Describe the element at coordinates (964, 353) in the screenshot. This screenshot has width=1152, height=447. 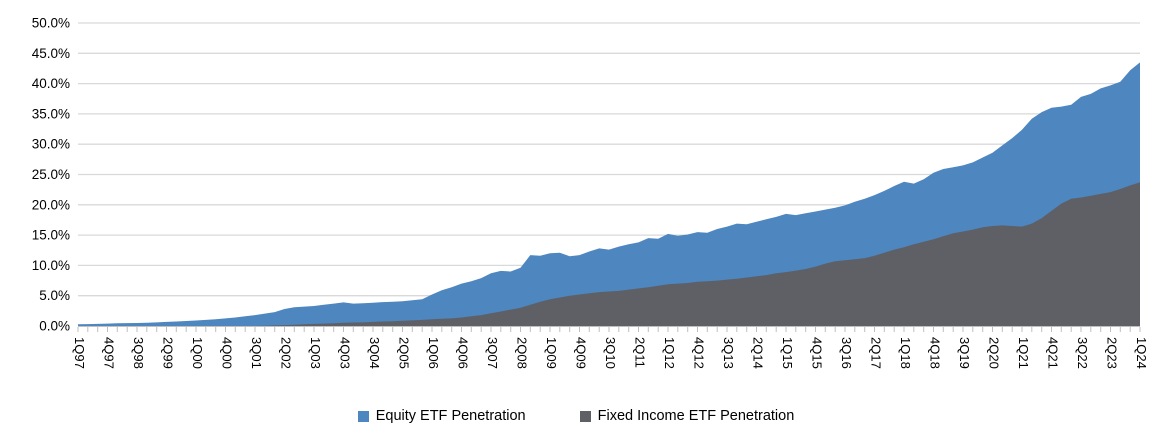
I see `svg-text: 3Q19` at that location.